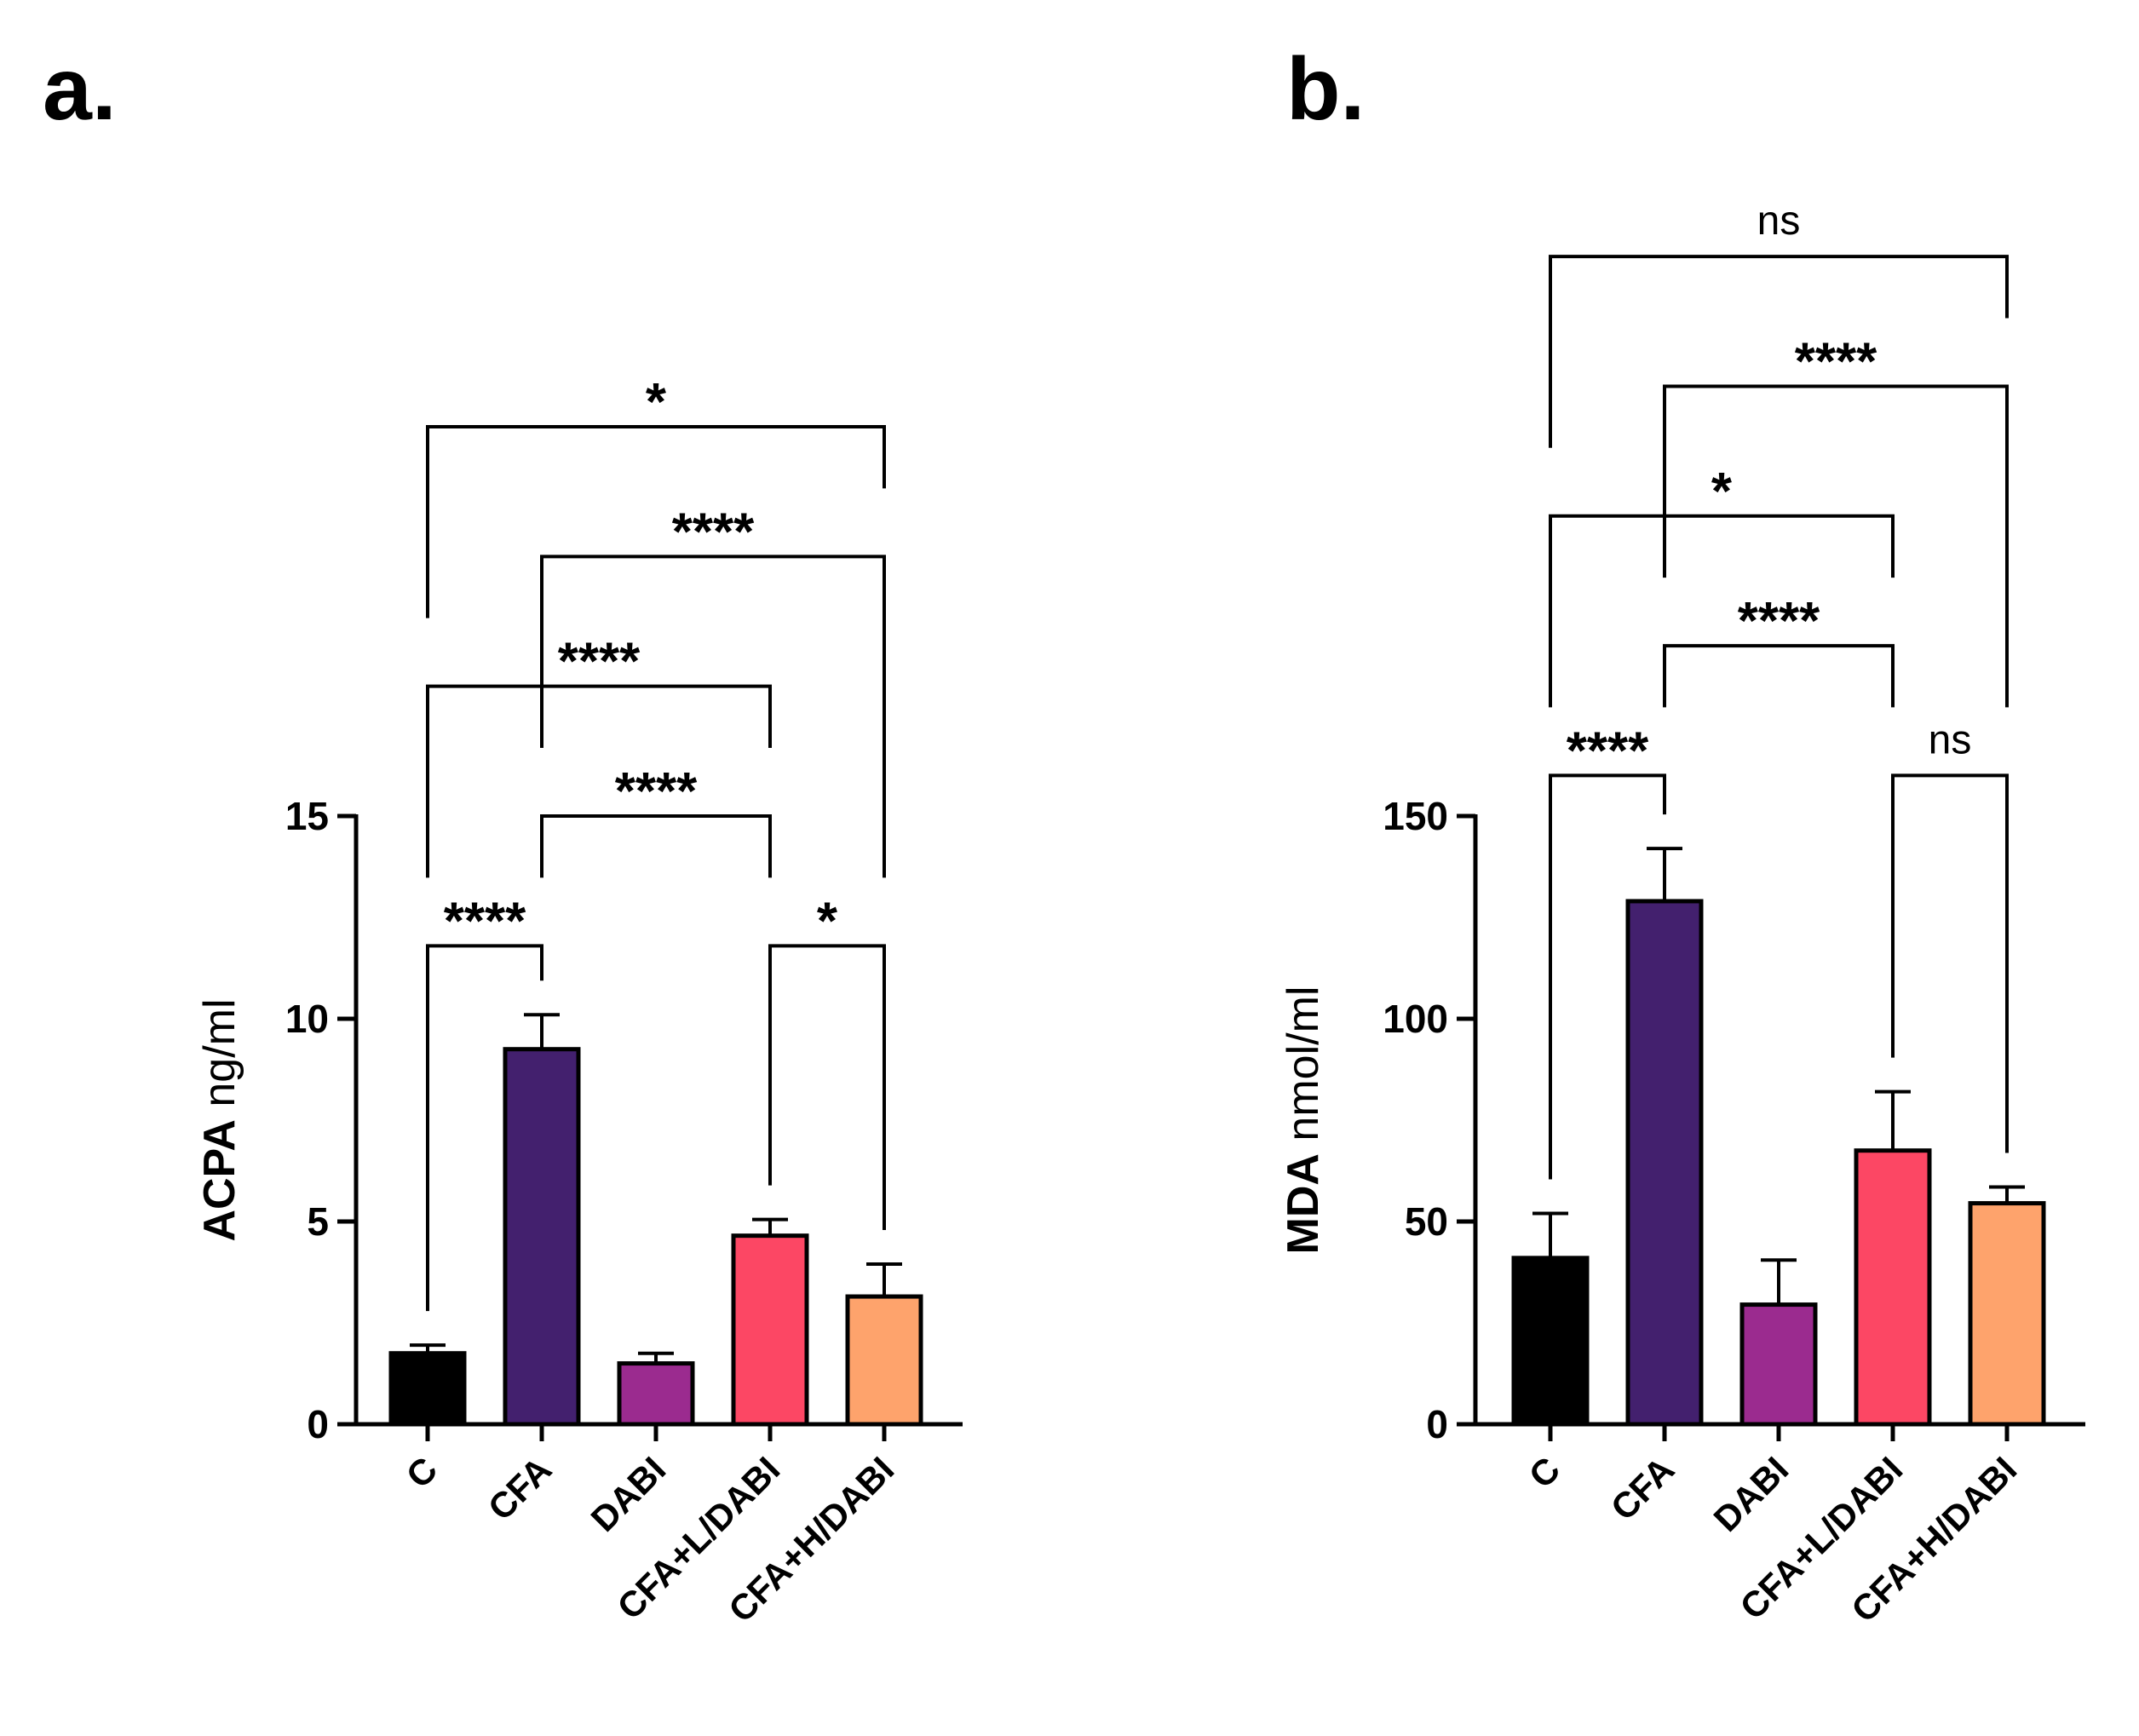 This screenshot has height=1736, width=2139. I want to click on panel-b-label: b., so click(1326, 89).